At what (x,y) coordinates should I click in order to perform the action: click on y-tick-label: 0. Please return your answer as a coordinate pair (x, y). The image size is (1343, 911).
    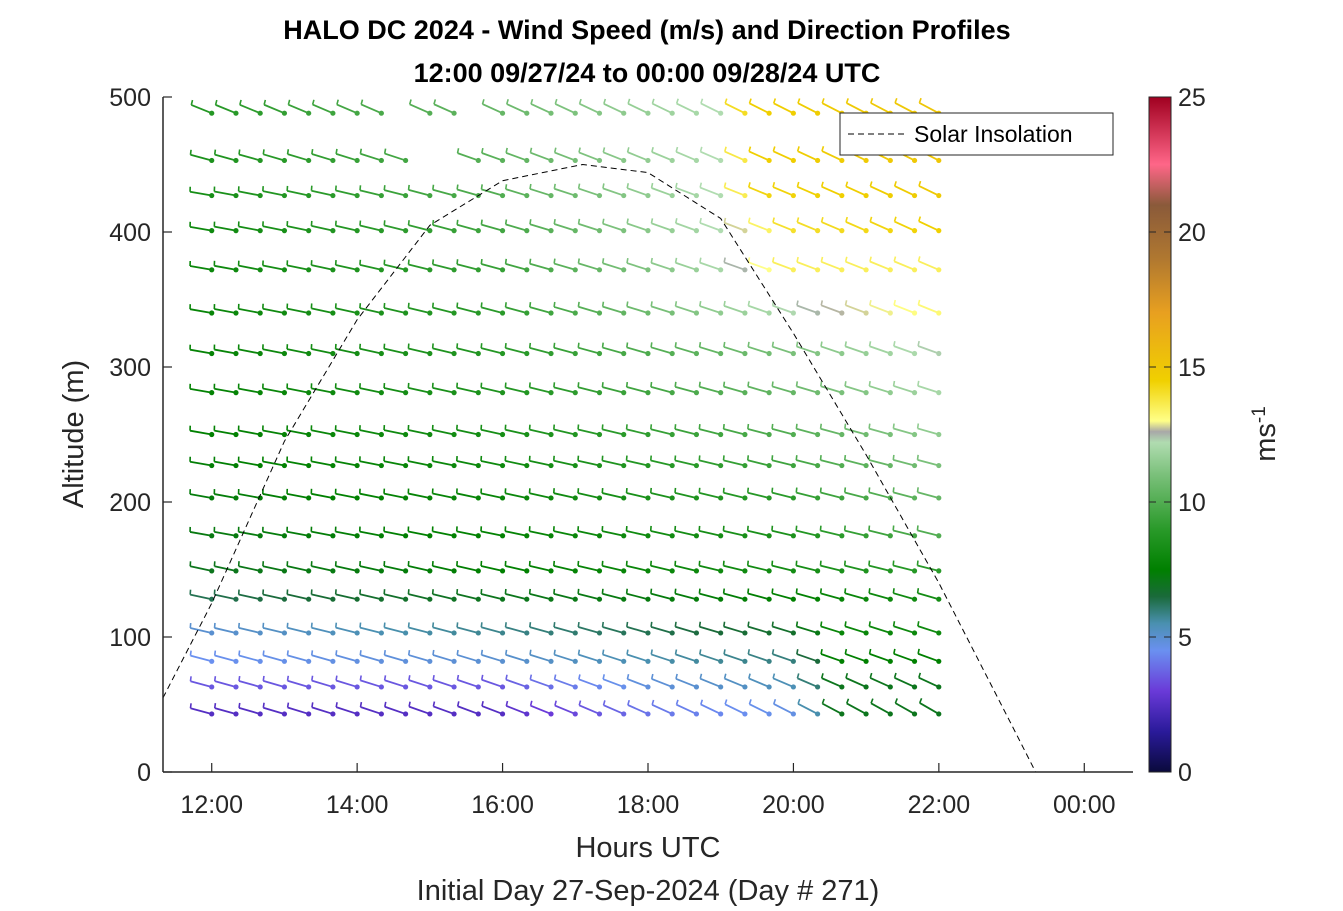
    Looking at the image, I should click on (144, 773).